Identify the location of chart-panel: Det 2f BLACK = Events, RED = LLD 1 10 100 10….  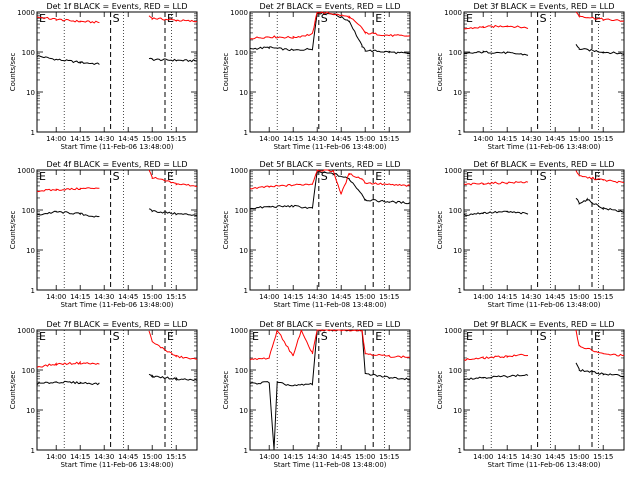
(316, 76).